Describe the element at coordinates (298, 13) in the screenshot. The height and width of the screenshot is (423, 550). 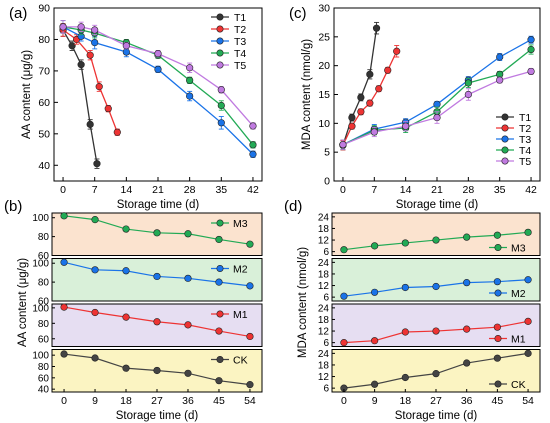
I see `panel-label: (c)` at that location.